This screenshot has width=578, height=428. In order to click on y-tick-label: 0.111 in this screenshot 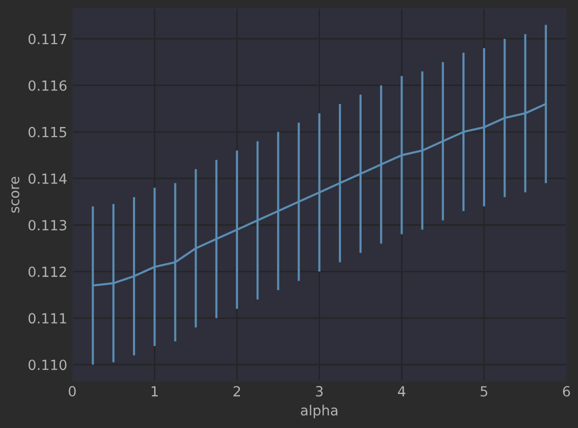, I will do `click(47, 318)`.